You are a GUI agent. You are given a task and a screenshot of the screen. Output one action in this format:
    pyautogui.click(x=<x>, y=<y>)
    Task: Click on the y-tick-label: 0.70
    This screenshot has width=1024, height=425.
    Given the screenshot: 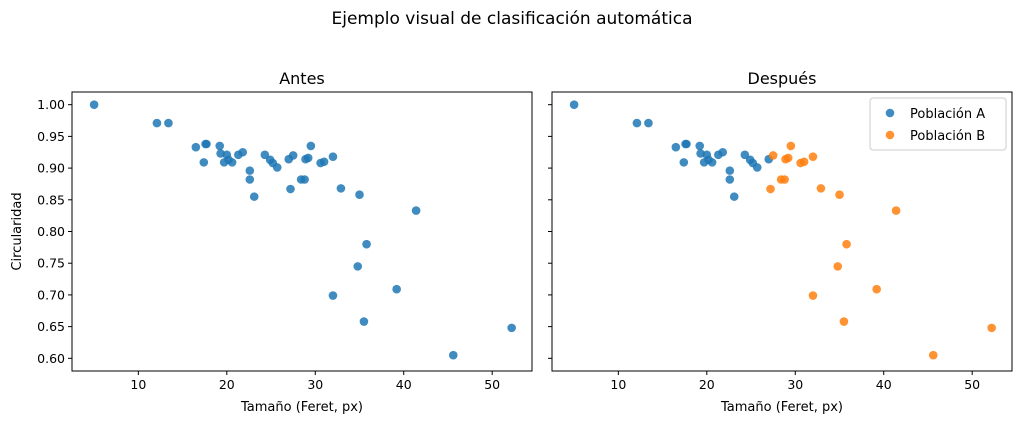 What is the action you would take?
    pyautogui.click(x=51, y=294)
    